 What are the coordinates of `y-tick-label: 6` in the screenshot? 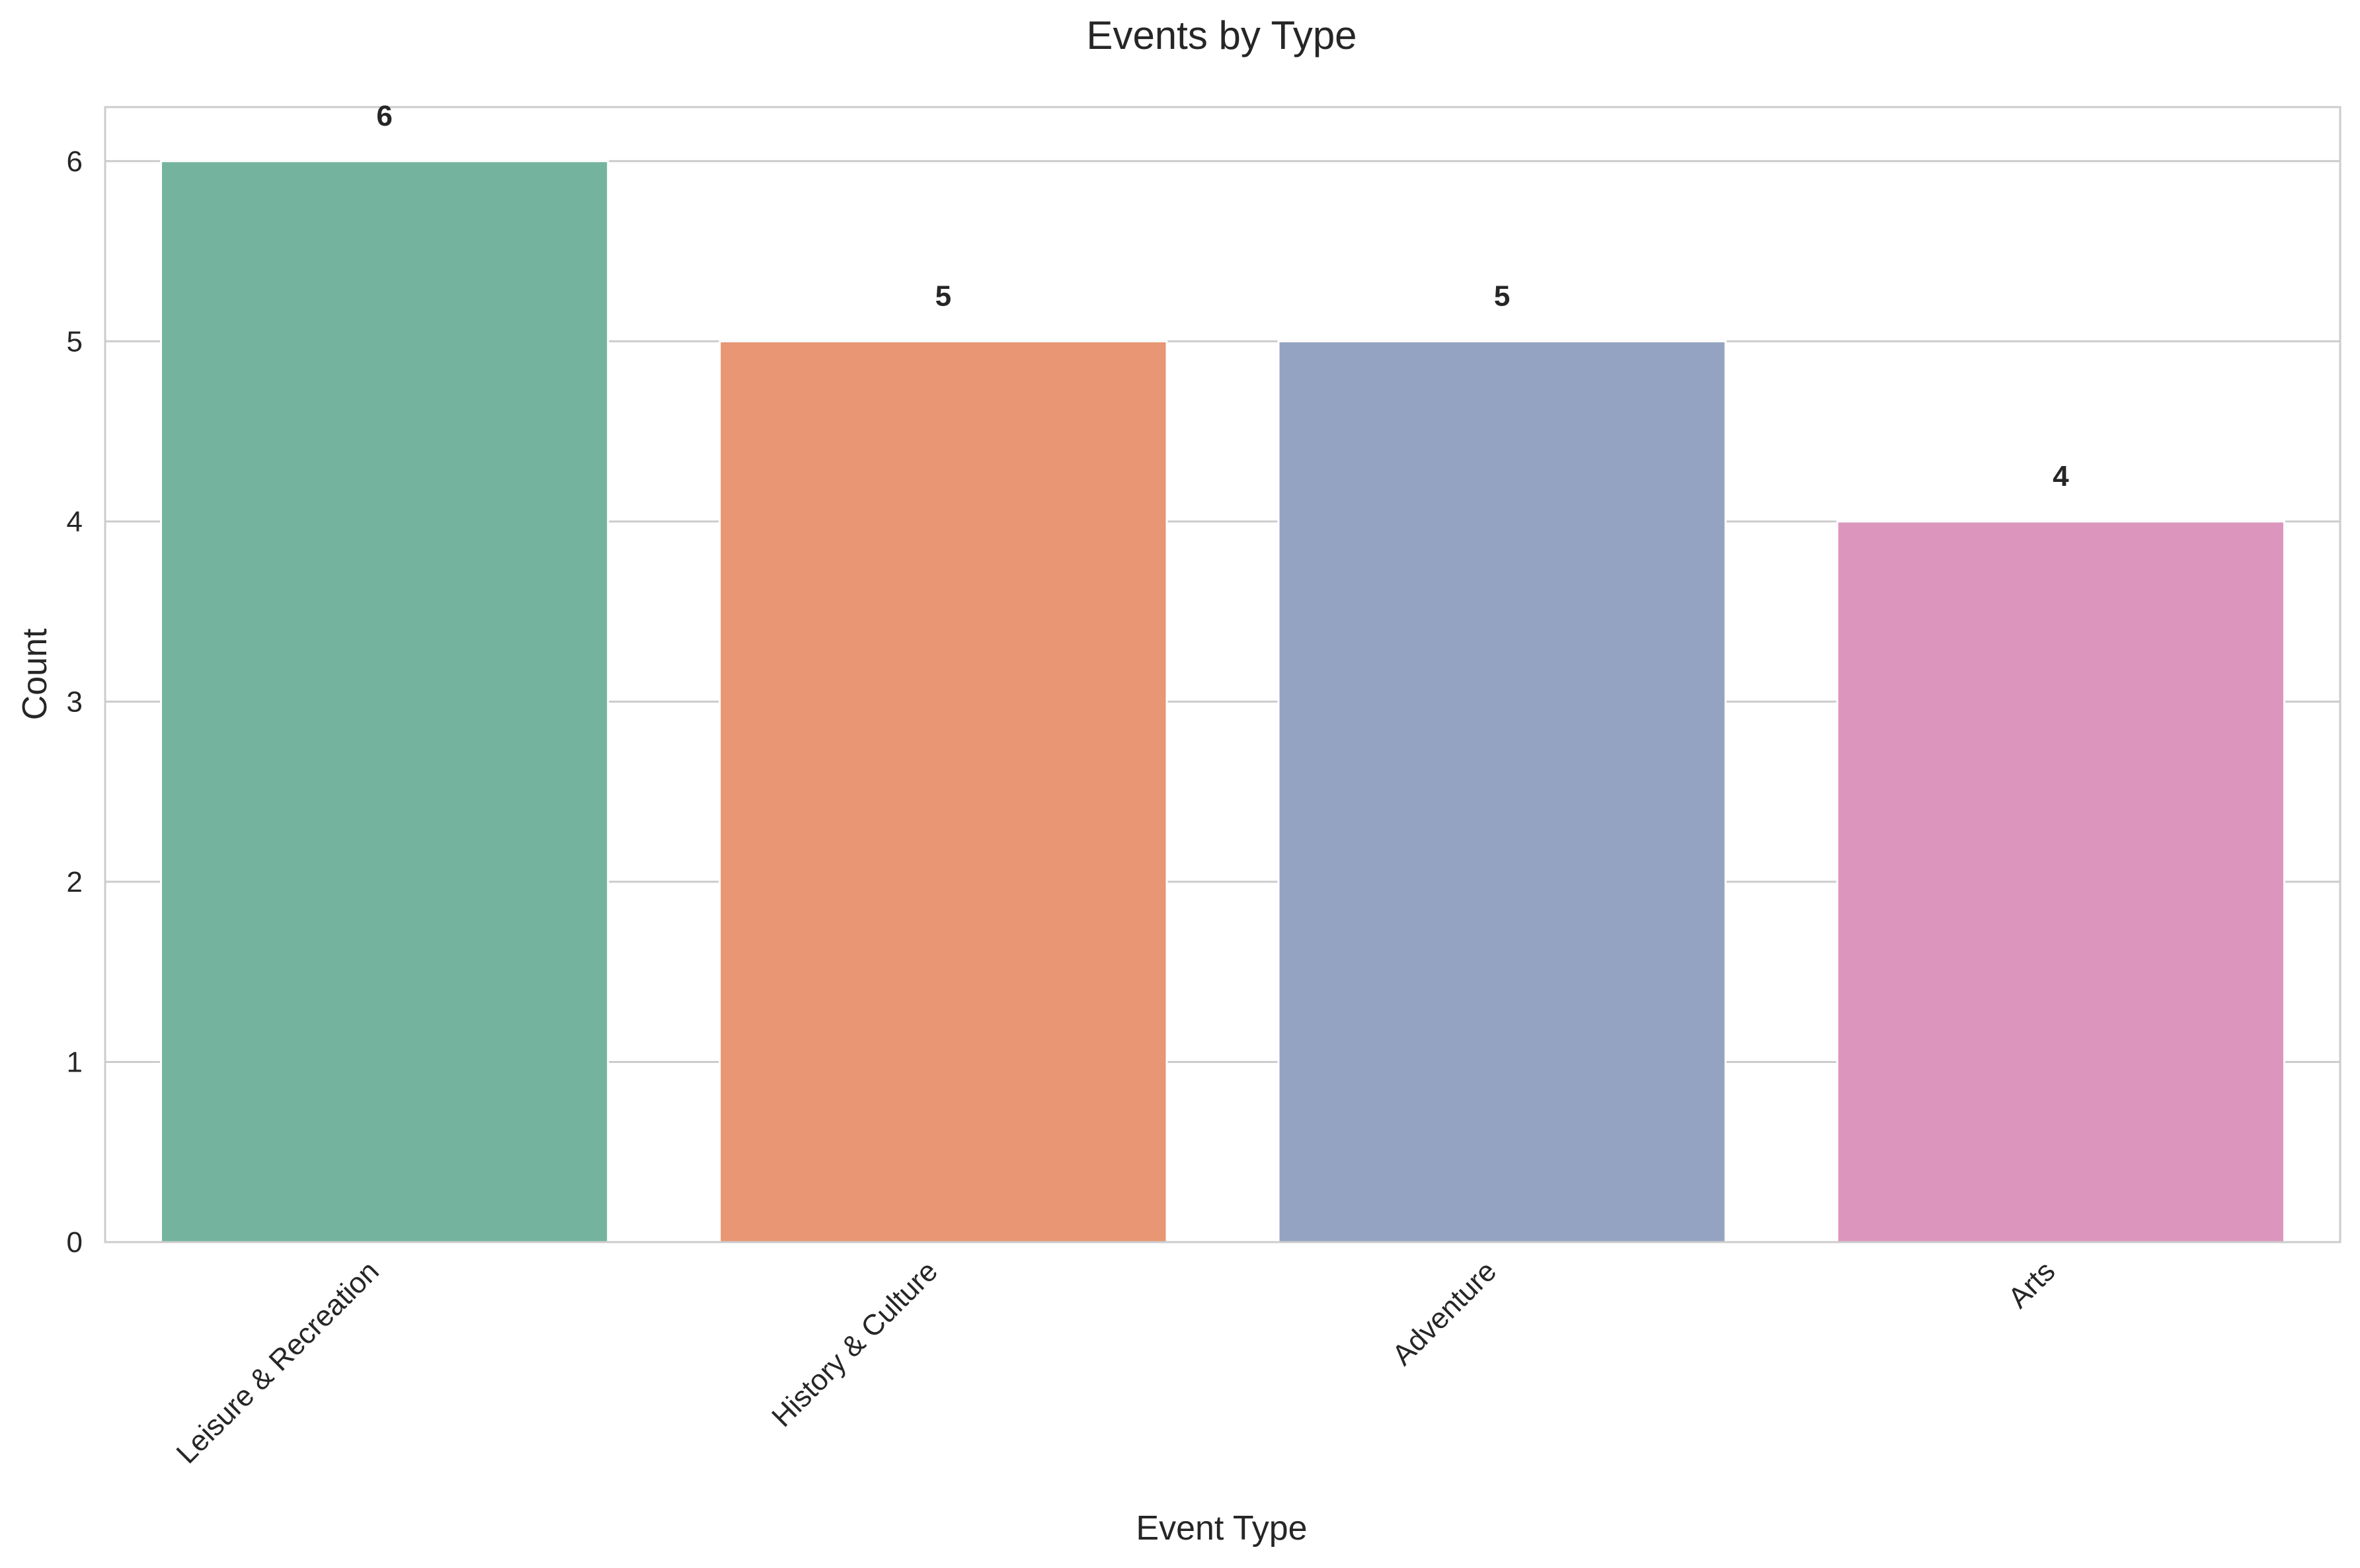 It's located at (75, 161).